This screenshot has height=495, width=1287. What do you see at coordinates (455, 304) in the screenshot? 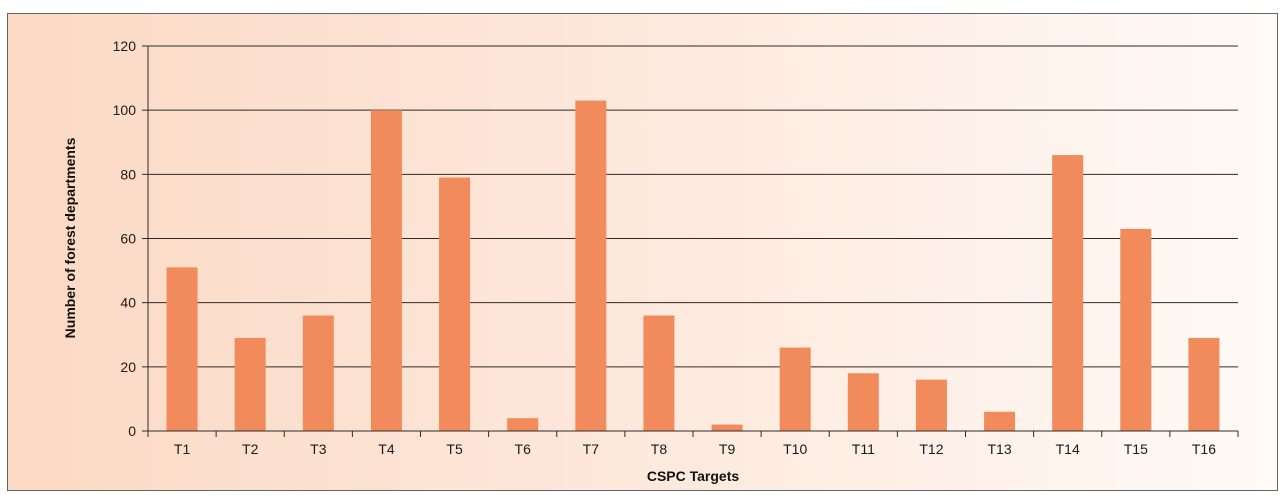
I see `bar-T5` at bounding box center [455, 304].